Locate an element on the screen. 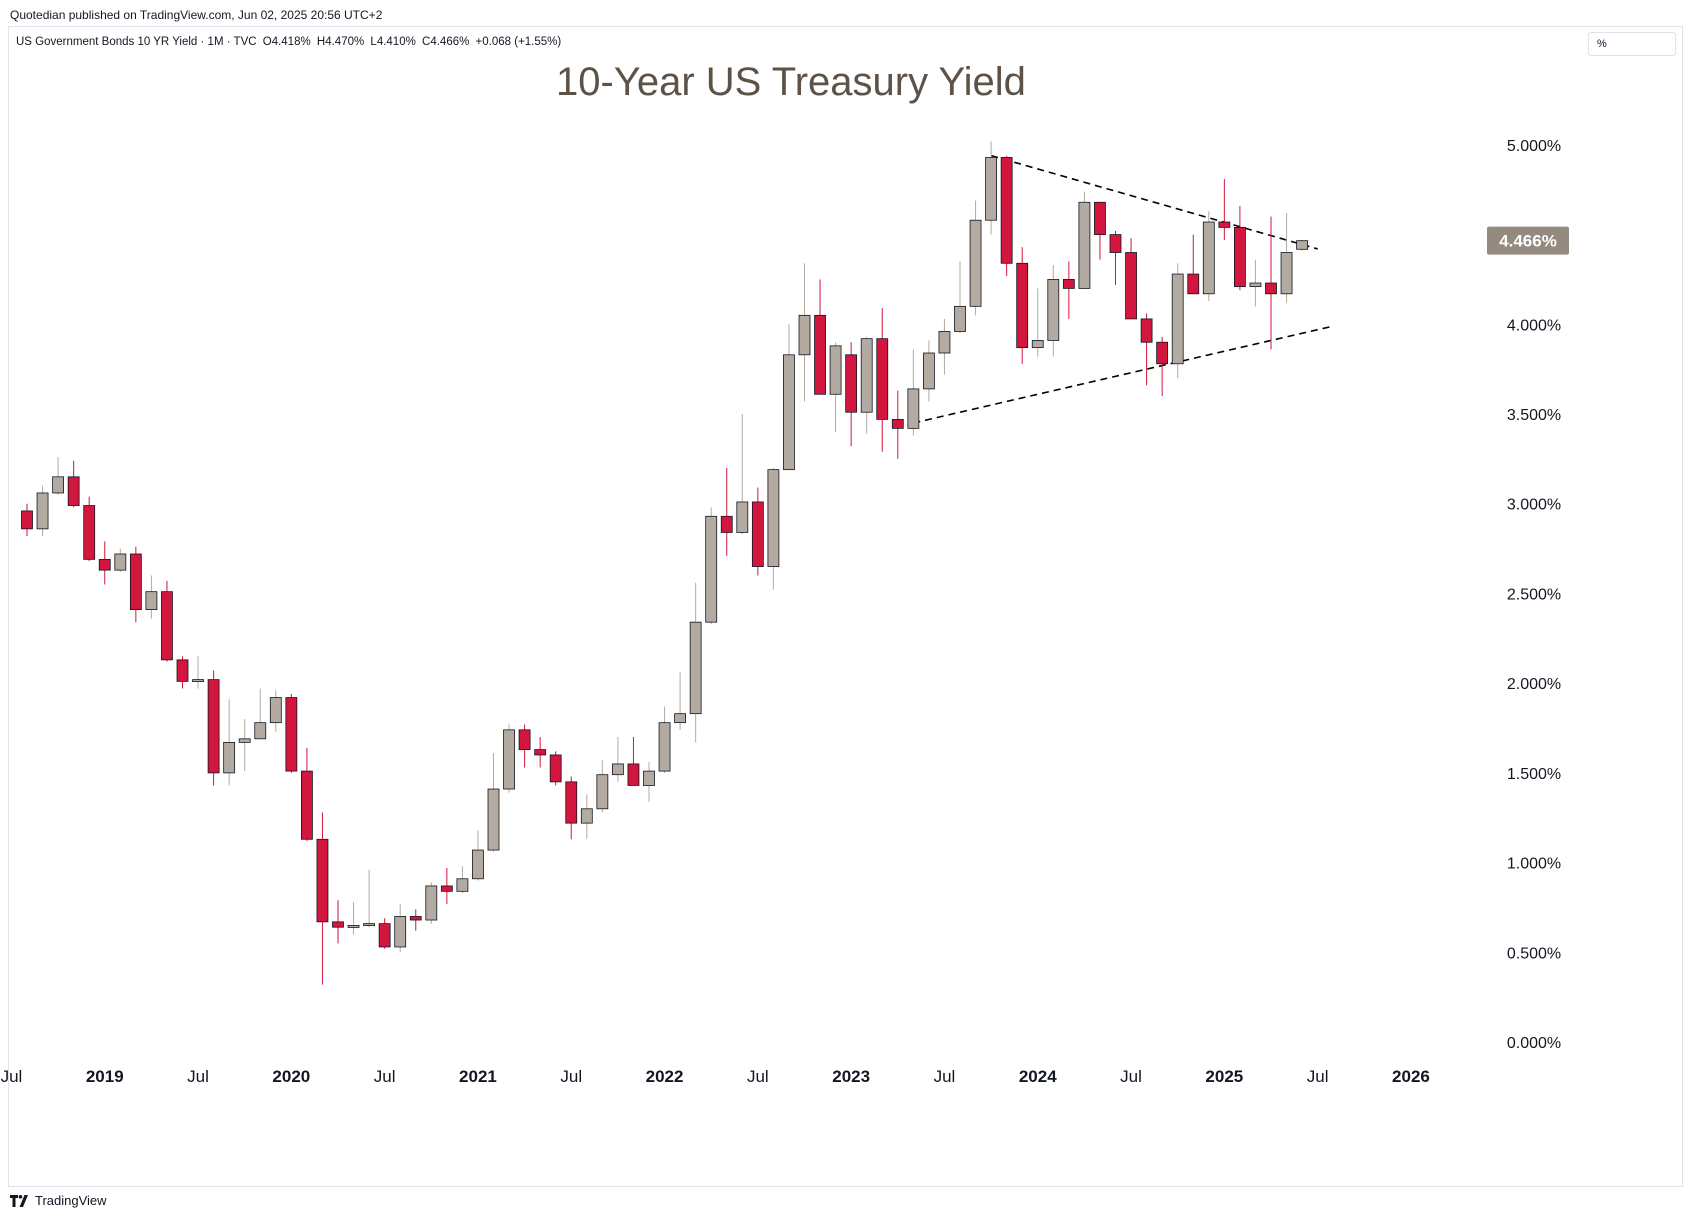  y-tick-label: 2.500% is located at coordinates (1534, 594).